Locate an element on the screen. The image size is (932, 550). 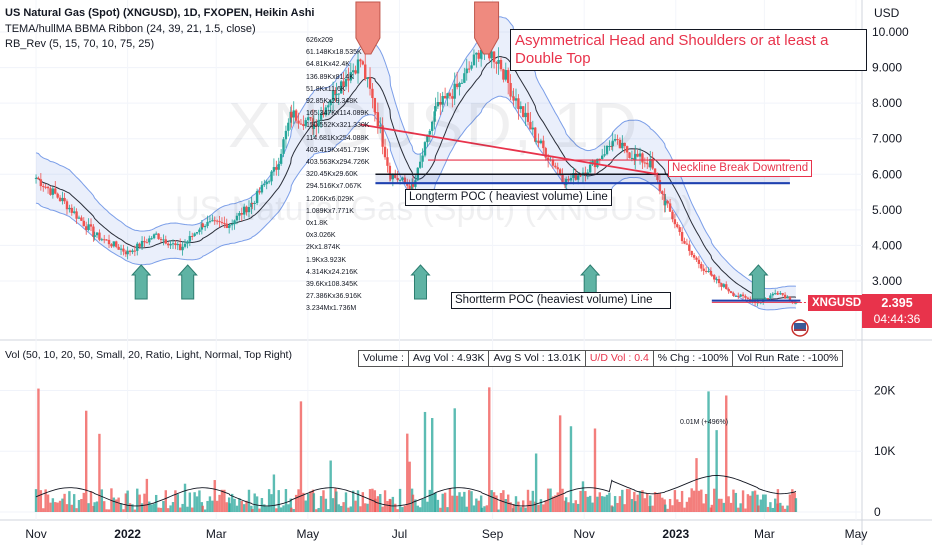
volume-profile-label: 626x209 is located at coordinates (319, 40).